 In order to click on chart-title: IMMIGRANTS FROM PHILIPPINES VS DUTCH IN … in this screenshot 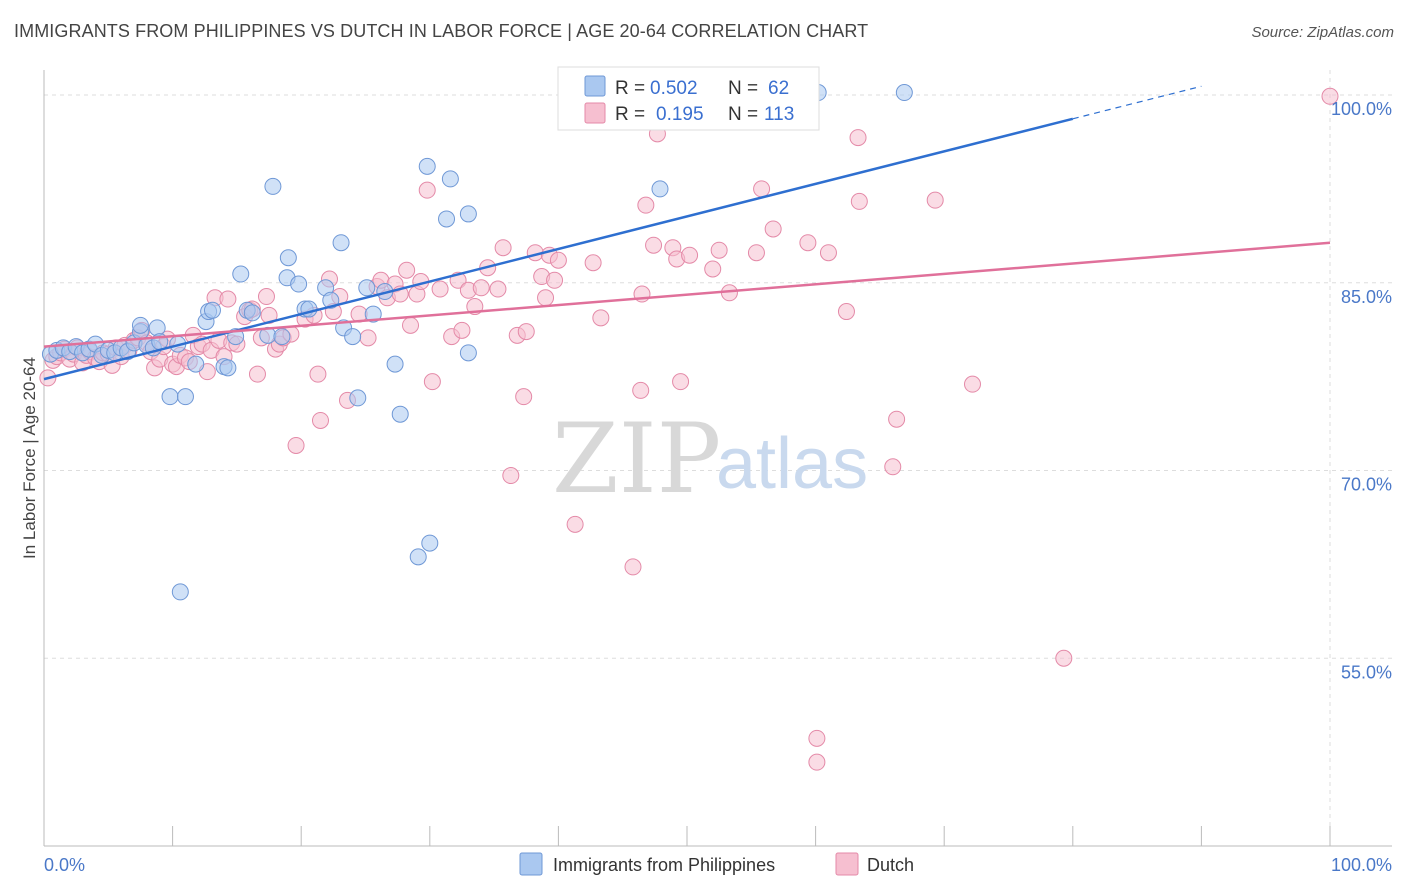, I will do `click(441, 31)`.